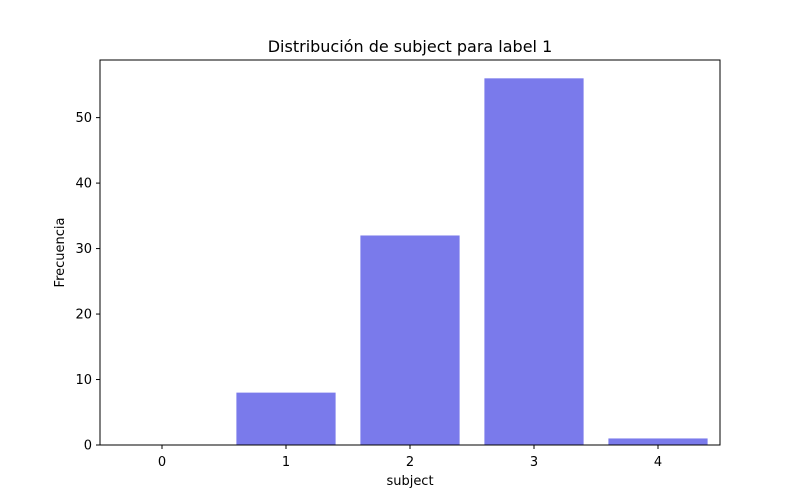  I want to click on x-tick-label: 0, so click(162, 462).